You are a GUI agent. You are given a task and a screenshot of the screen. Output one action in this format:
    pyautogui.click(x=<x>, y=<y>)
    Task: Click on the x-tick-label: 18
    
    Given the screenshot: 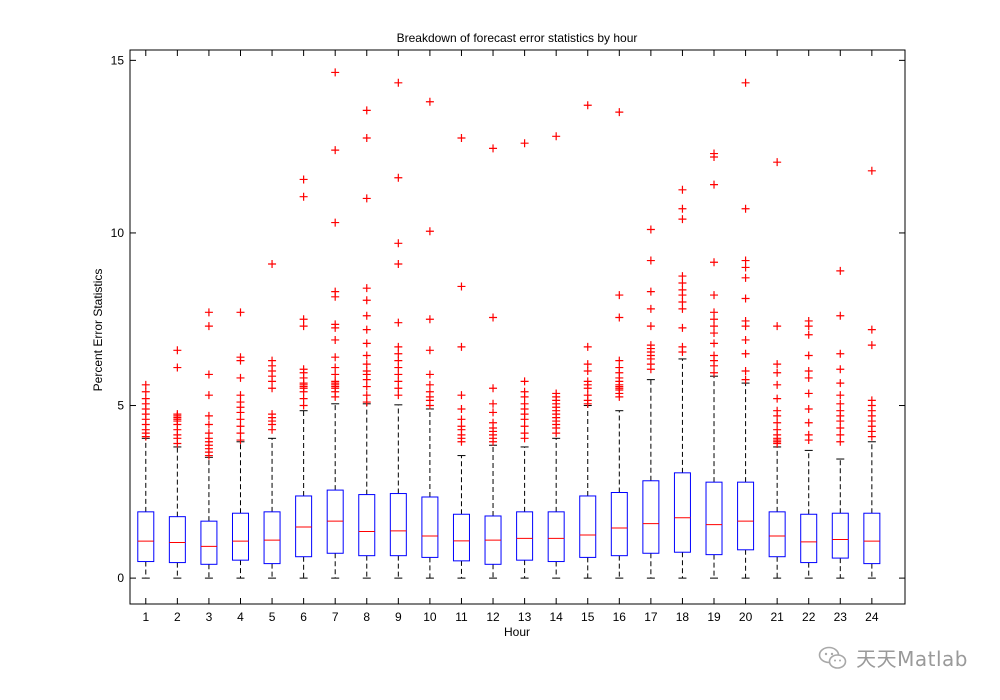 What is the action you would take?
    pyautogui.click(x=683, y=617)
    